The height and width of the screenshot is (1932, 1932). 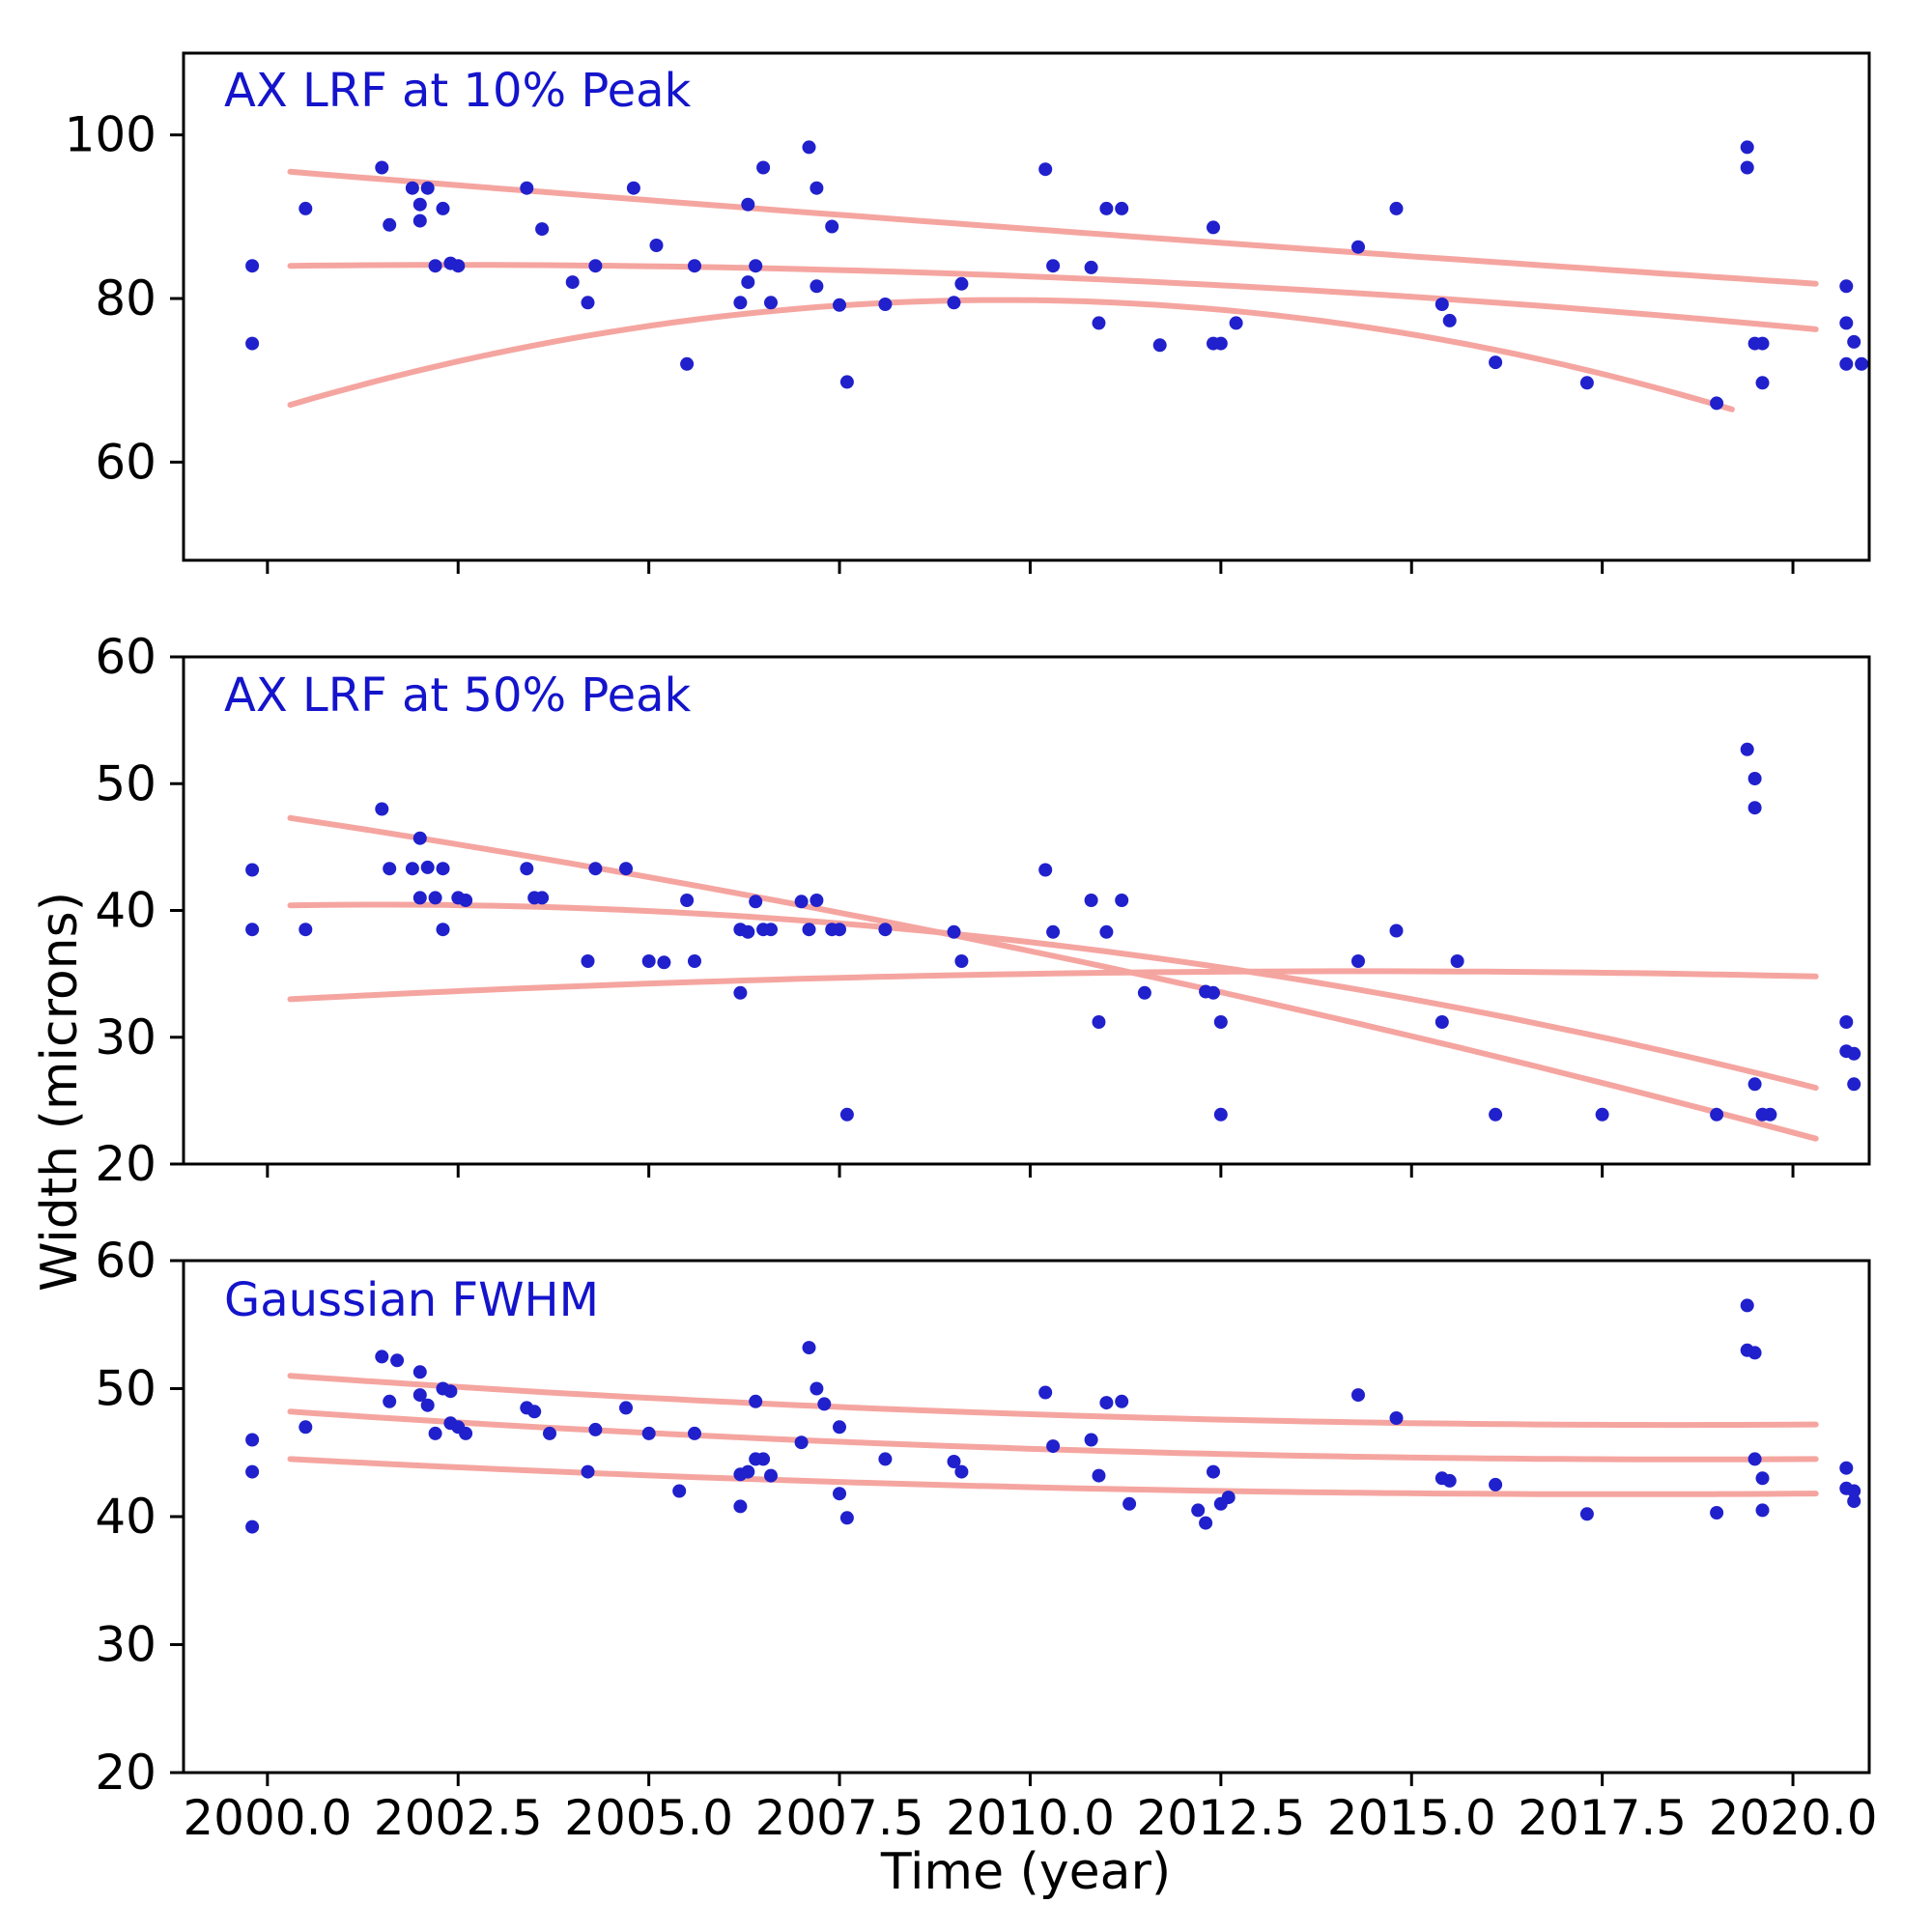 I want to click on x-tick-label: 2012.5, so click(x=1220, y=1818).